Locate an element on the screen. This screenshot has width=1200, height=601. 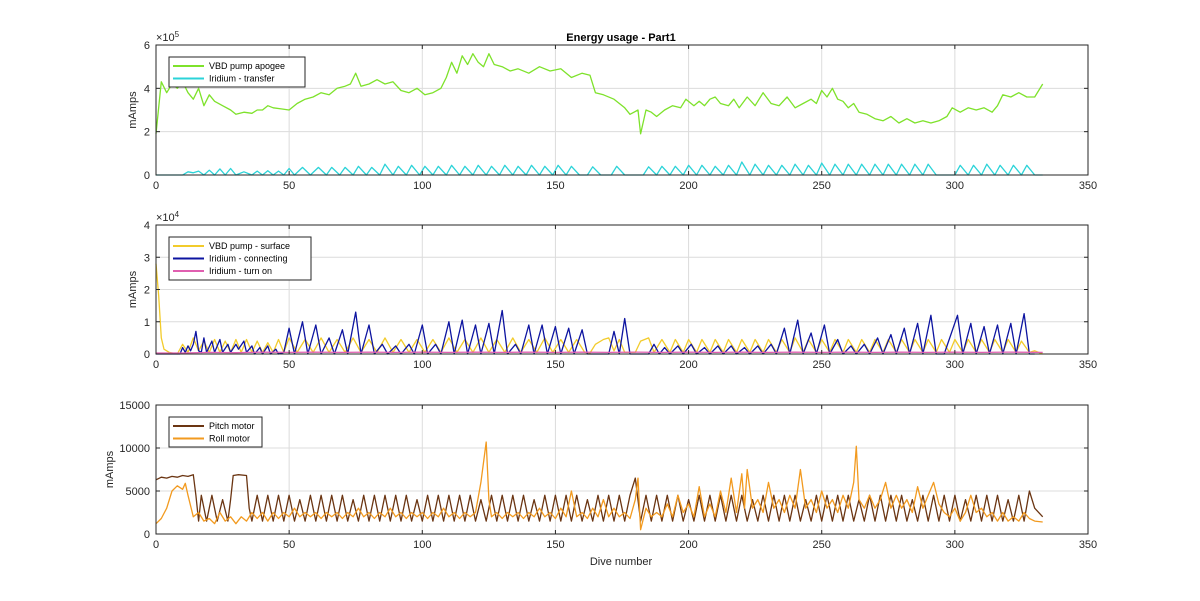
legend-entry: VBD pump apogee is located at coordinates (247, 66).